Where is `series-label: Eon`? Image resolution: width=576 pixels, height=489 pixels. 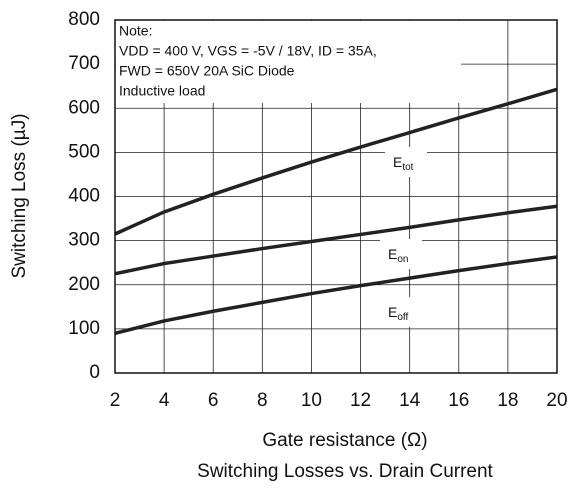
series-label: Eon is located at coordinates (398, 255).